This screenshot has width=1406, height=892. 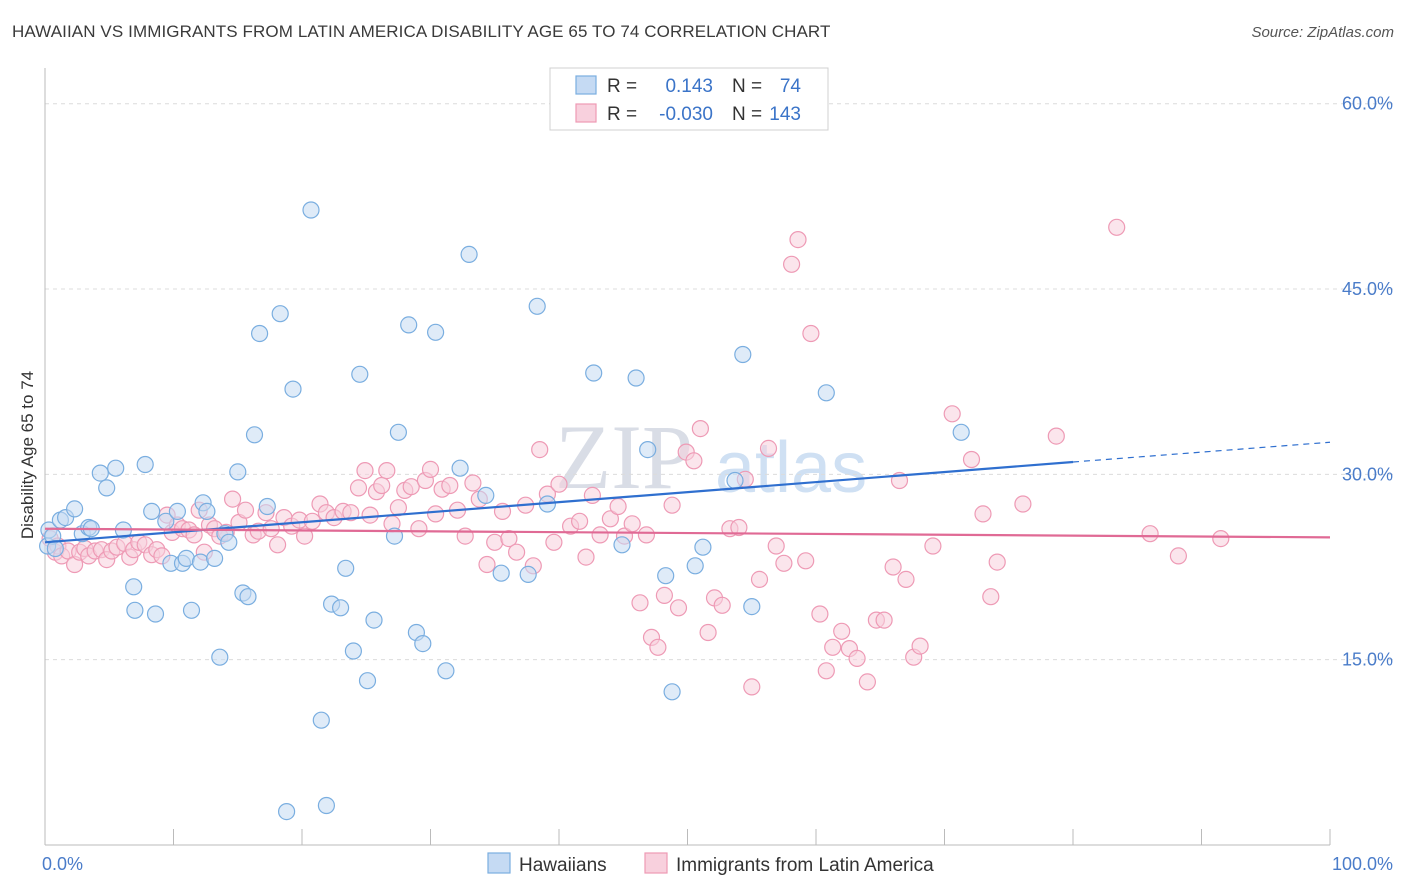 I want to click on legend-r-value: -0.030, so click(x=686, y=114).